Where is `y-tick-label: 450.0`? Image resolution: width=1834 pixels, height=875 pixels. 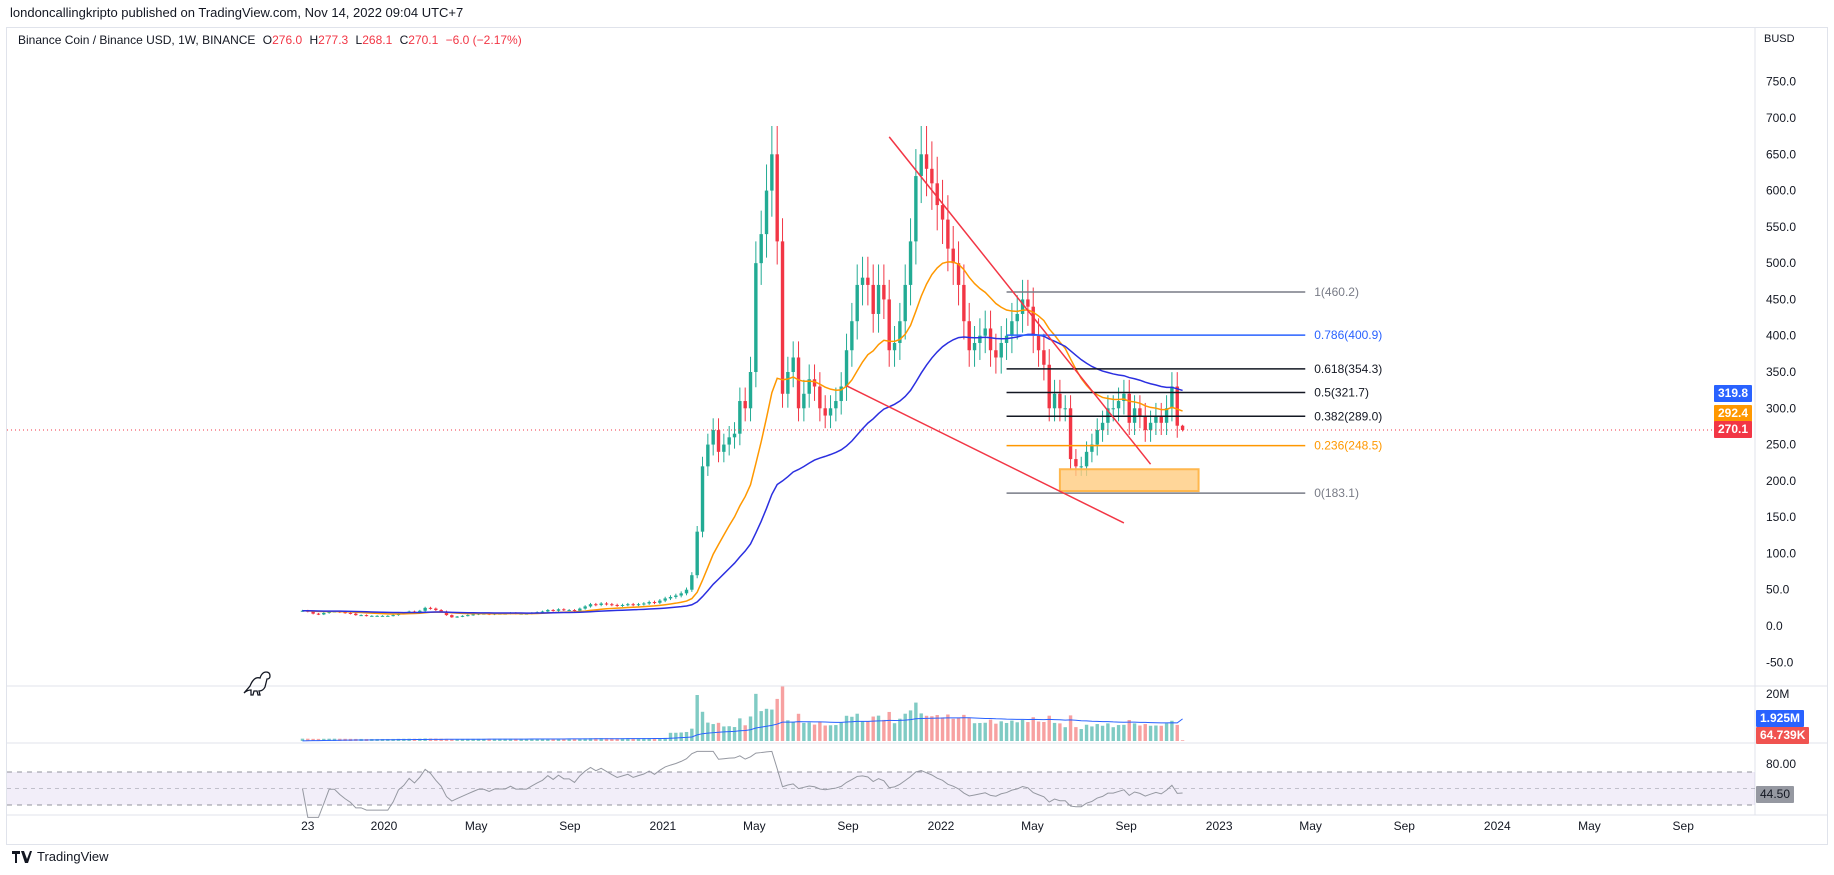 y-tick-label: 450.0 is located at coordinates (1781, 299).